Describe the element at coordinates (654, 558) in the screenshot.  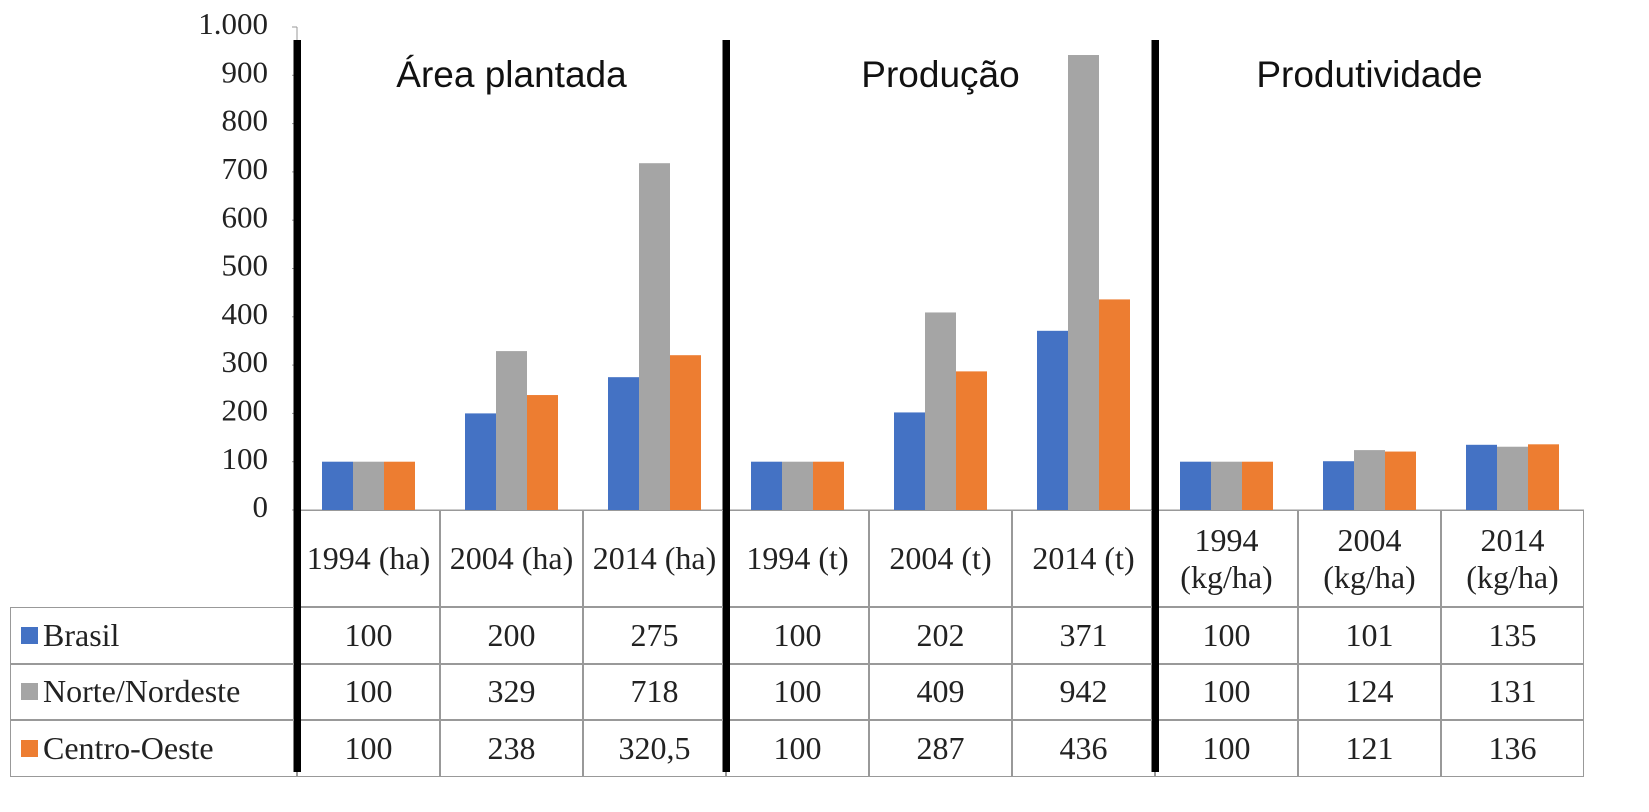
I see `category-label: 2014 (ha)` at that location.